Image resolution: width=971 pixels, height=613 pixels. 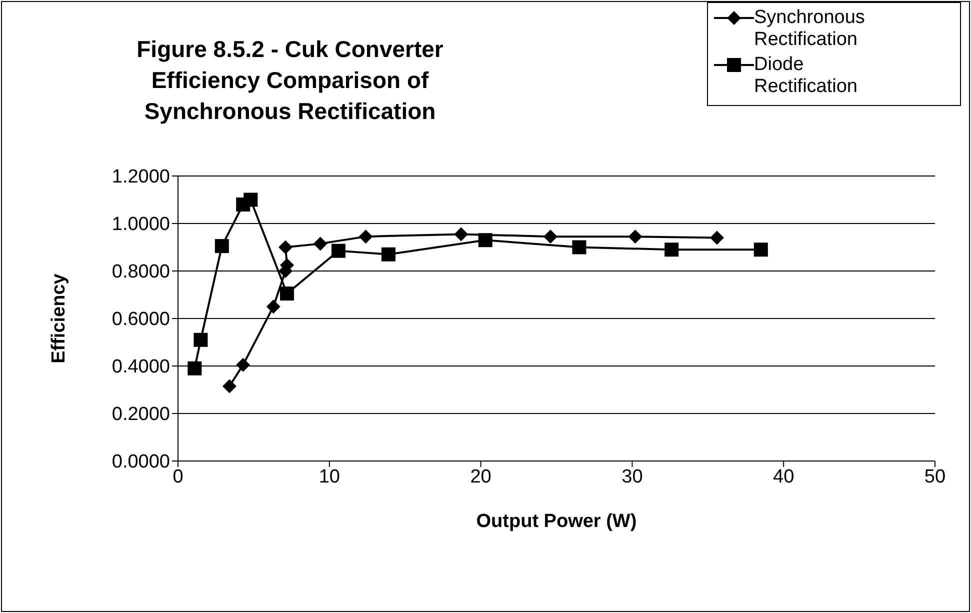 What do you see at coordinates (806, 76) in the screenshot?
I see `legend-label: Diode Rectification` at bounding box center [806, 76].